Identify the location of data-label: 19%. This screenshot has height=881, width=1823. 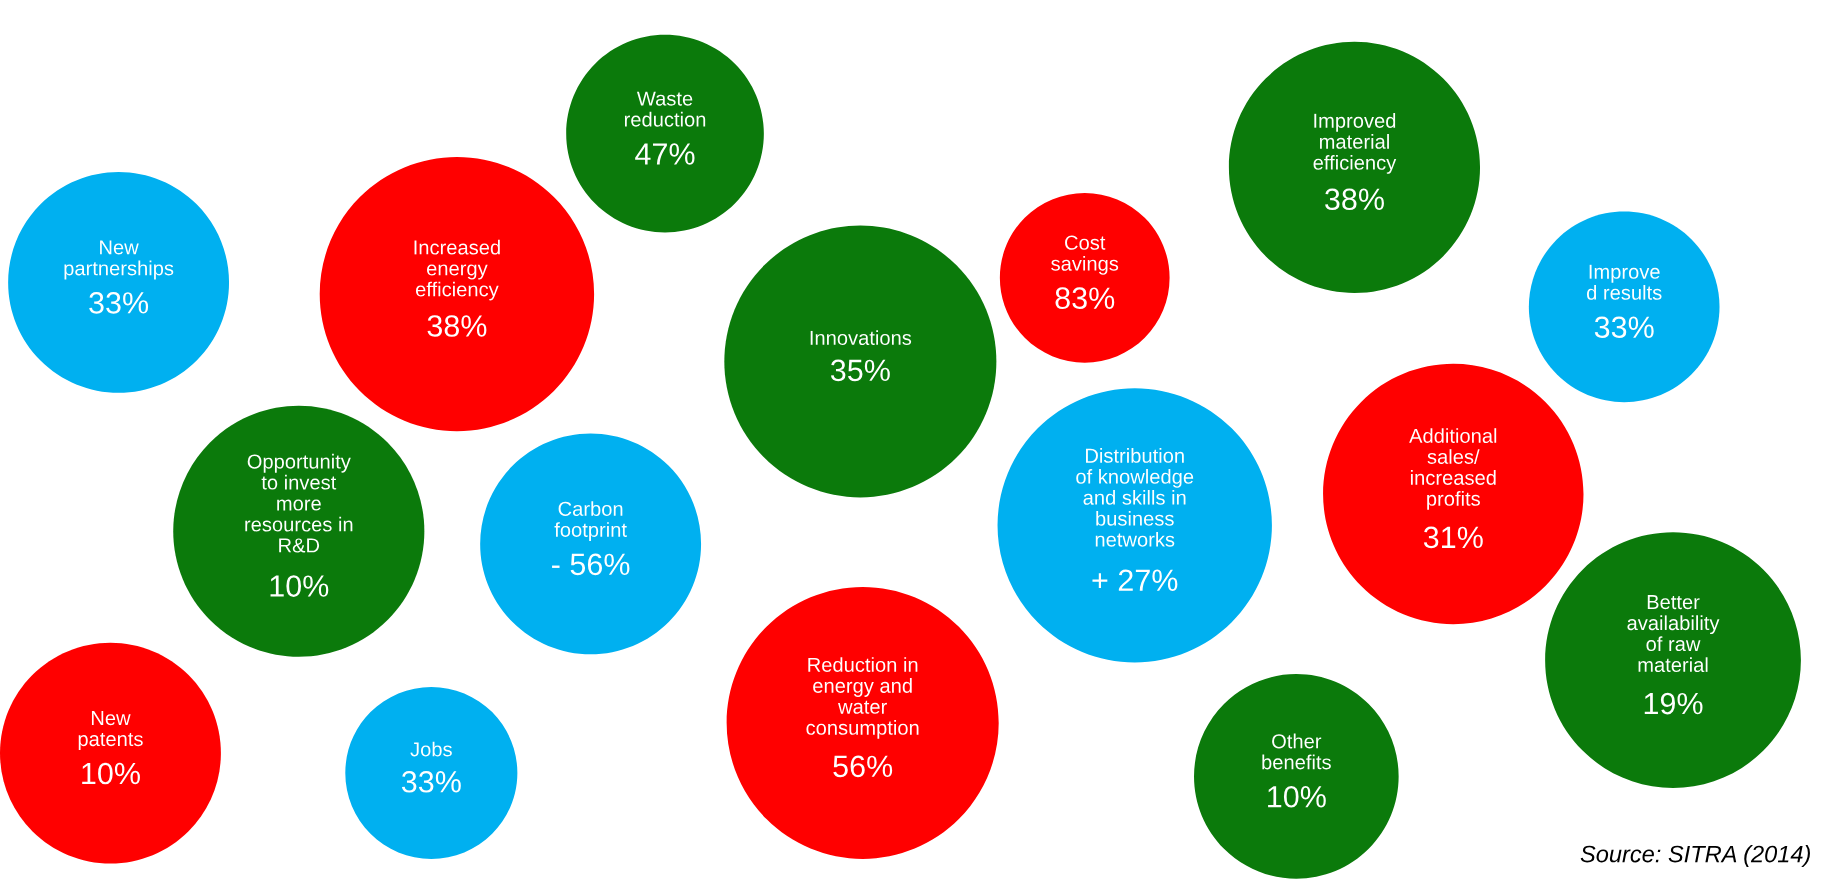
(1673, 703).